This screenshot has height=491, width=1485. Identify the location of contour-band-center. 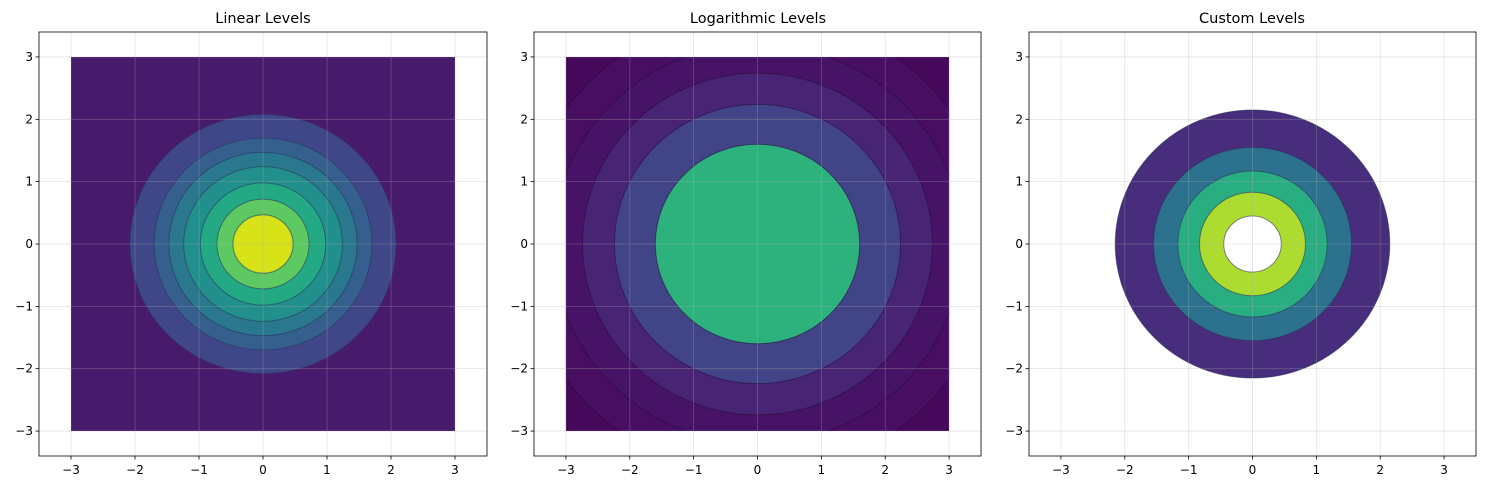
(263, 244).